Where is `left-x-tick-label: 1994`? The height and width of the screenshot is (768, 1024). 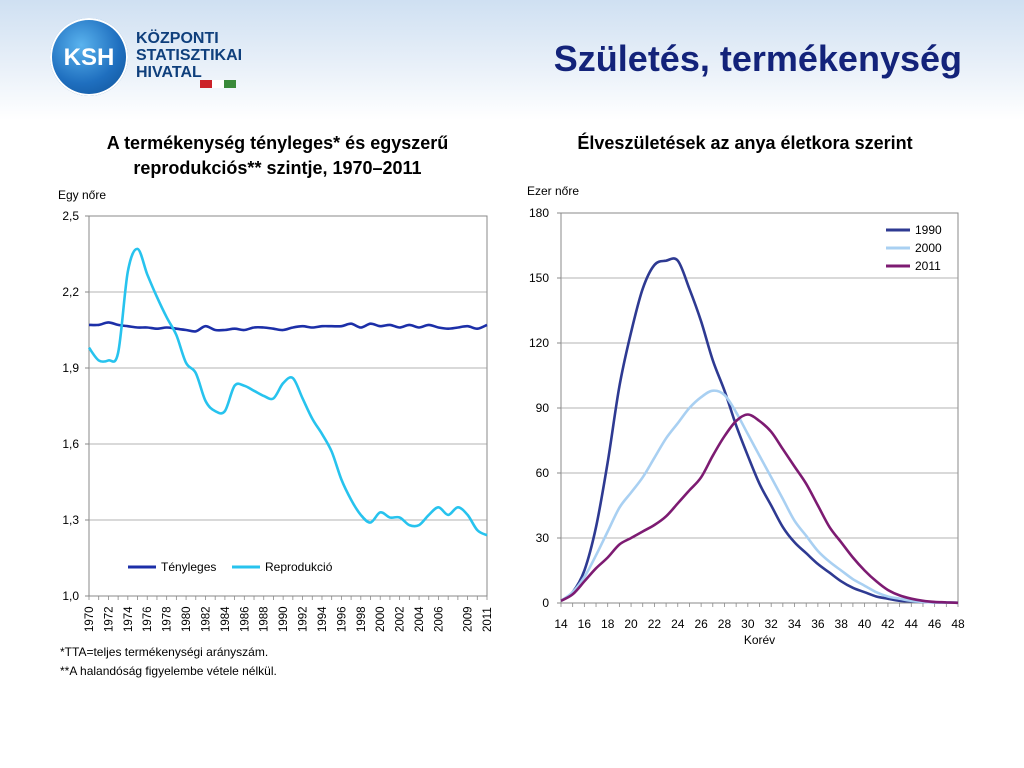
left-x-tick-label: 1994 is located at coordinates (323, 619).